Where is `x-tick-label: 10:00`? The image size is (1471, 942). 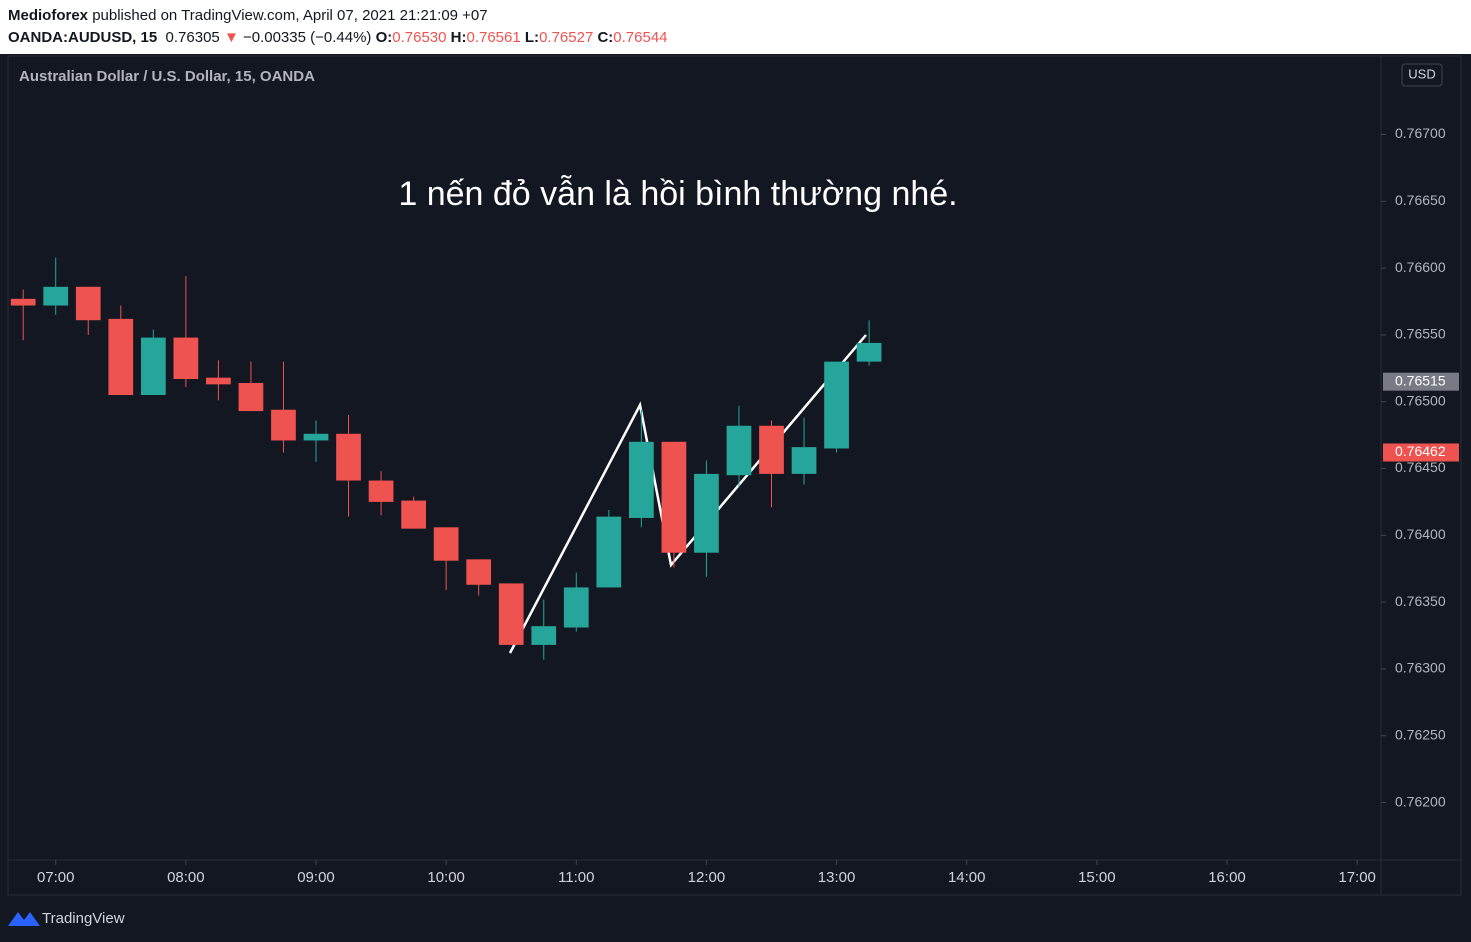
x-tick-label: 10:00 is located at coordinates (446, 877).